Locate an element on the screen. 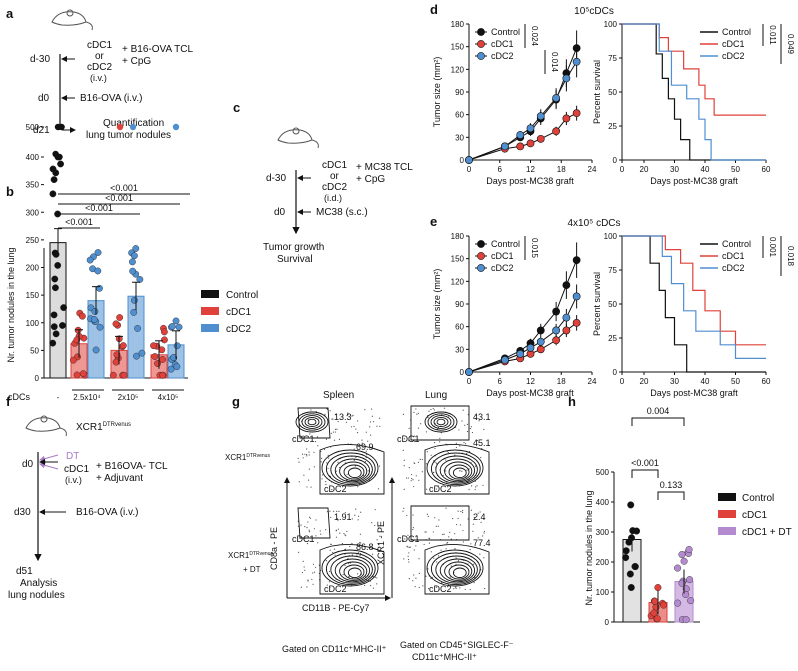  y-tick-label: 90 is located at coordinates (459, 92).